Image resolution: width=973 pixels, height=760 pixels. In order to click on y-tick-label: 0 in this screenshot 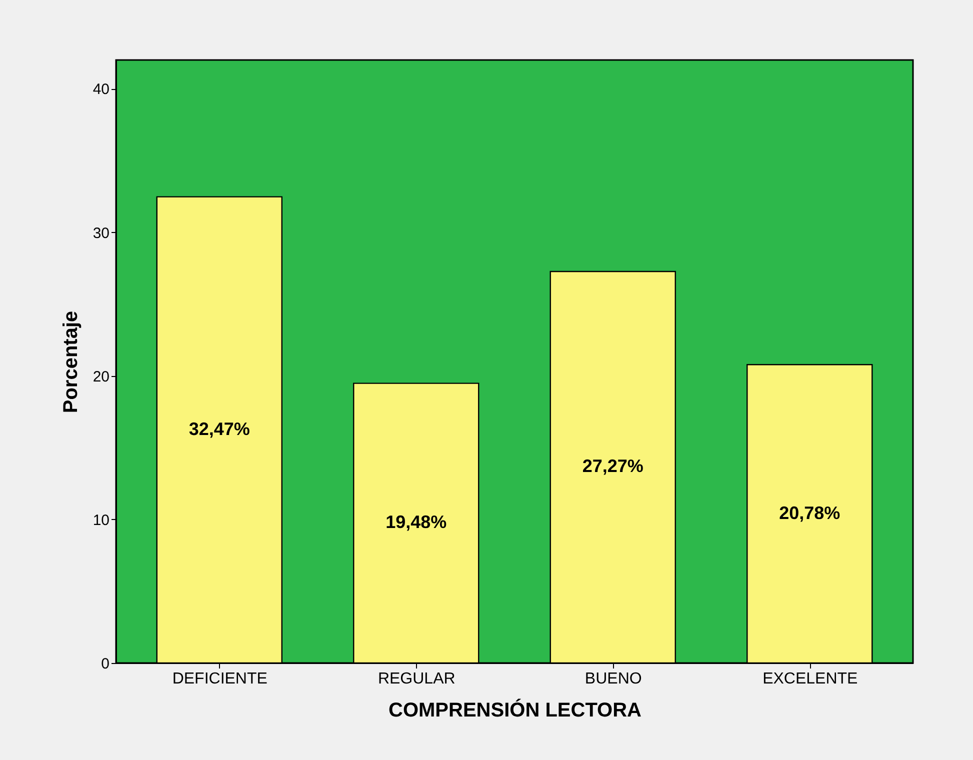, I will do `click(105, 664)`.